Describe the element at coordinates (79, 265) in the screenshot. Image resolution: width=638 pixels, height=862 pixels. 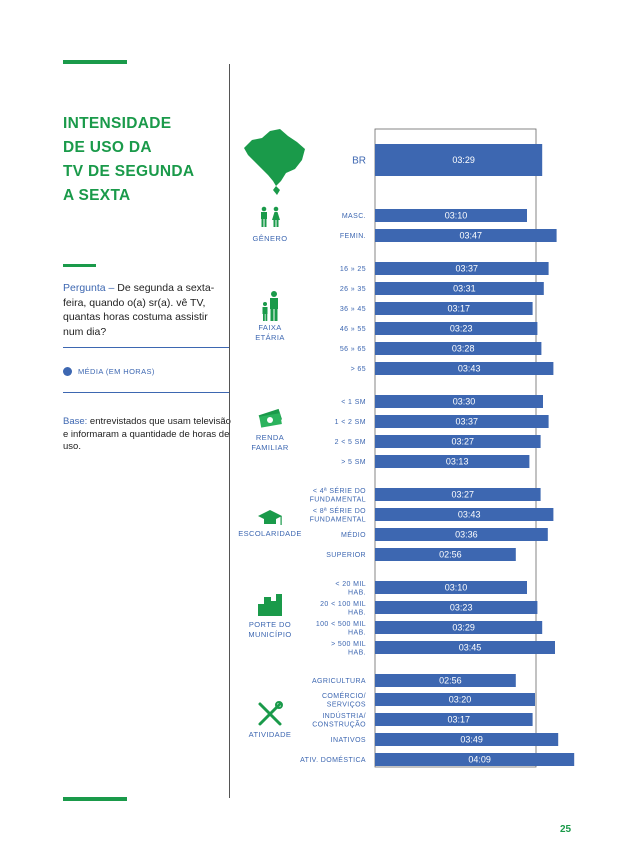
I see `section-green-rule` at that location.